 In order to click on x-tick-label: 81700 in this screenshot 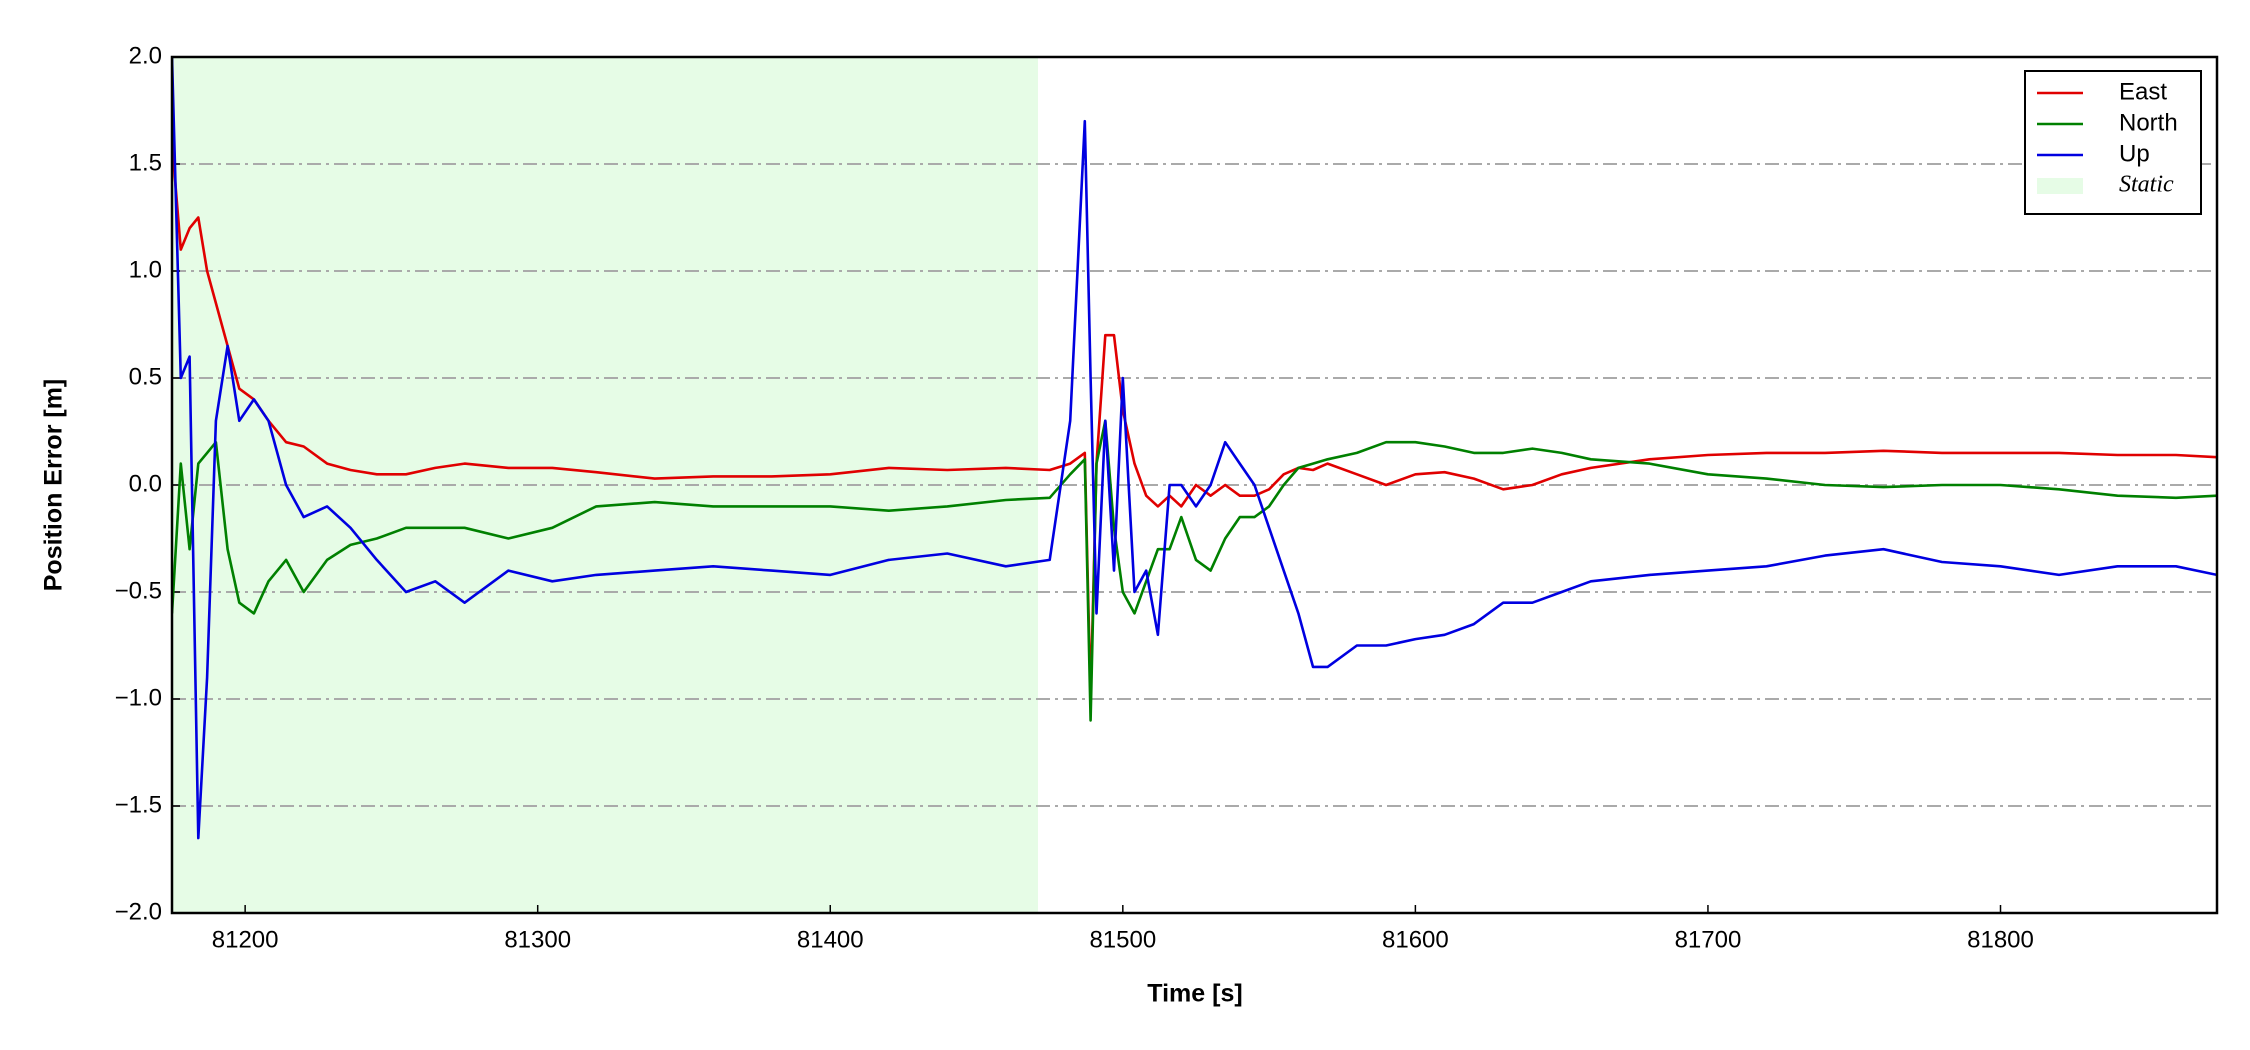, I will do `click(1708, 939)`.